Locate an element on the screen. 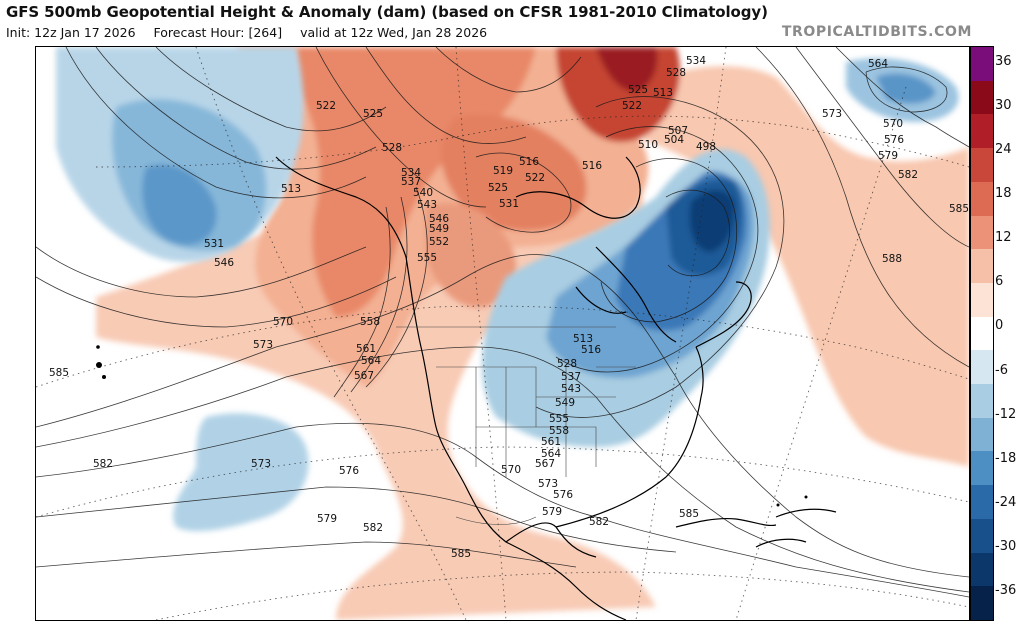 This screenshot has width=1024, height=638. colorbar-tick-label: 0 is located at coordinates (999, 326).